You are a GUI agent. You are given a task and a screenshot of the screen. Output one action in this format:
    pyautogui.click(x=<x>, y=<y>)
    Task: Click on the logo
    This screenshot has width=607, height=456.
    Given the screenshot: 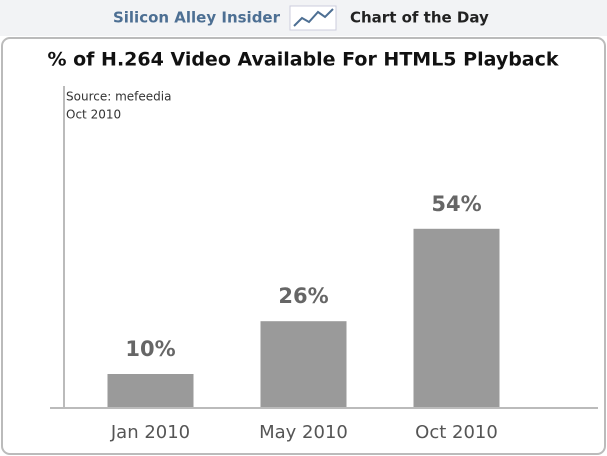 What is the action you would take?
    pyautogui.click(x=313, y=18)
    